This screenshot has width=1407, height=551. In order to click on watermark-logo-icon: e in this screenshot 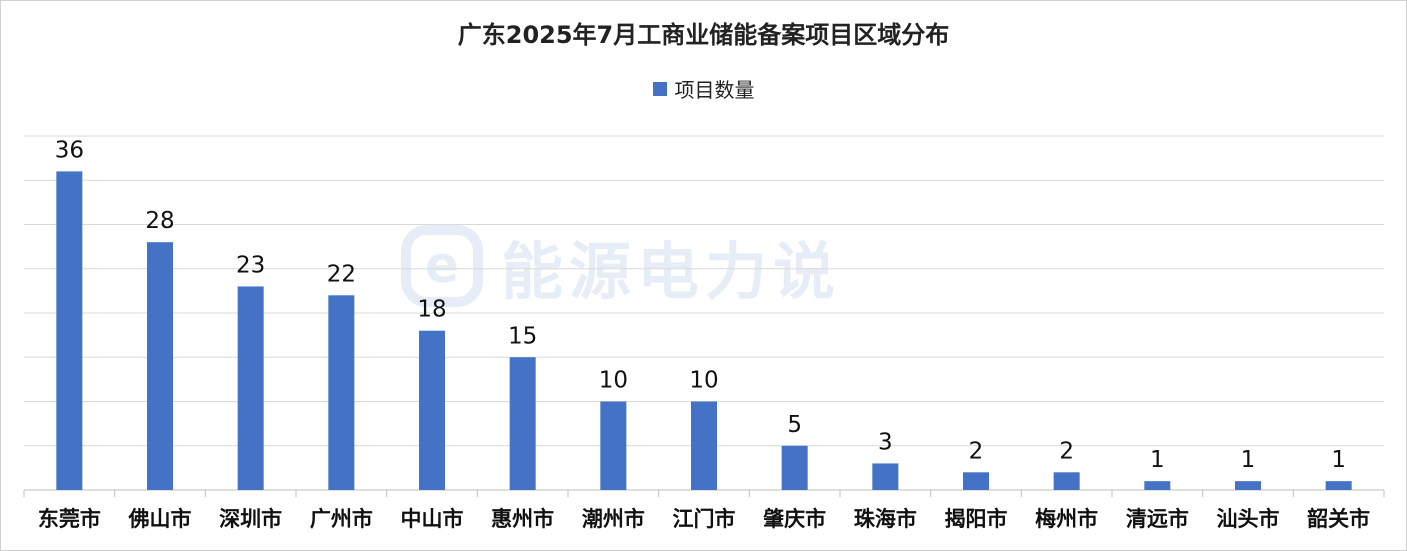, I will do `click(442, 266)`.